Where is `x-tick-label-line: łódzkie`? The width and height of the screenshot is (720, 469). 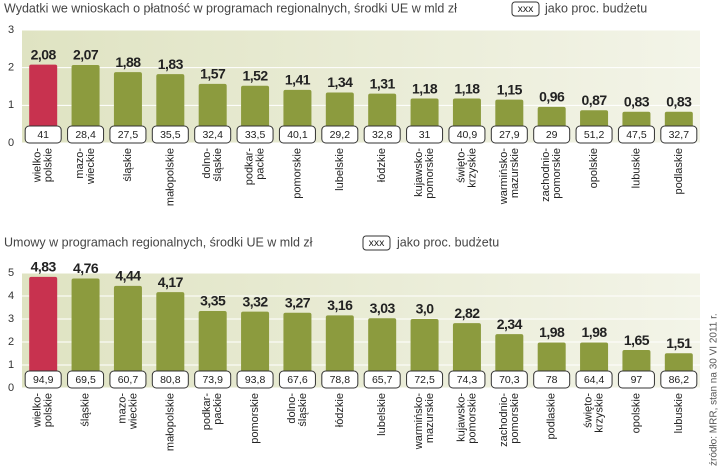 x-tick-label-line: łódzkie is located at coordinates (340, 410).